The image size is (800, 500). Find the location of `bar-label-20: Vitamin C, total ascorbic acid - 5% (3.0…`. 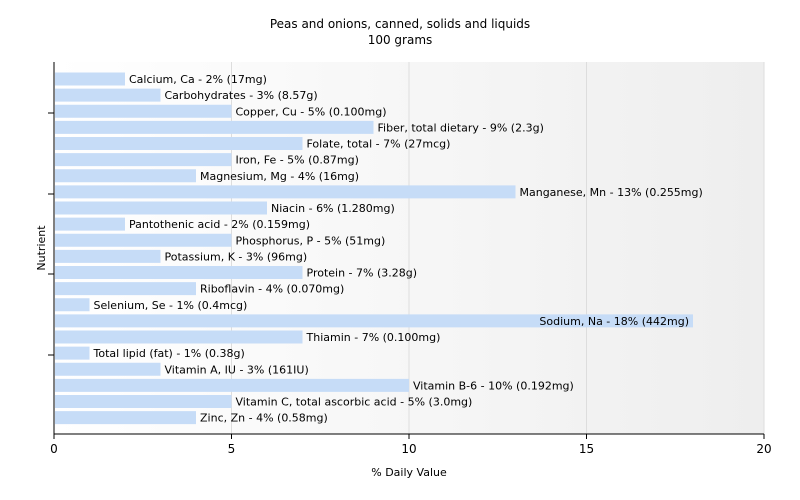

bar-label-20: Vitamin C, total ascorbic acid - 5% (3.0… is located at coordinates (354, 402).